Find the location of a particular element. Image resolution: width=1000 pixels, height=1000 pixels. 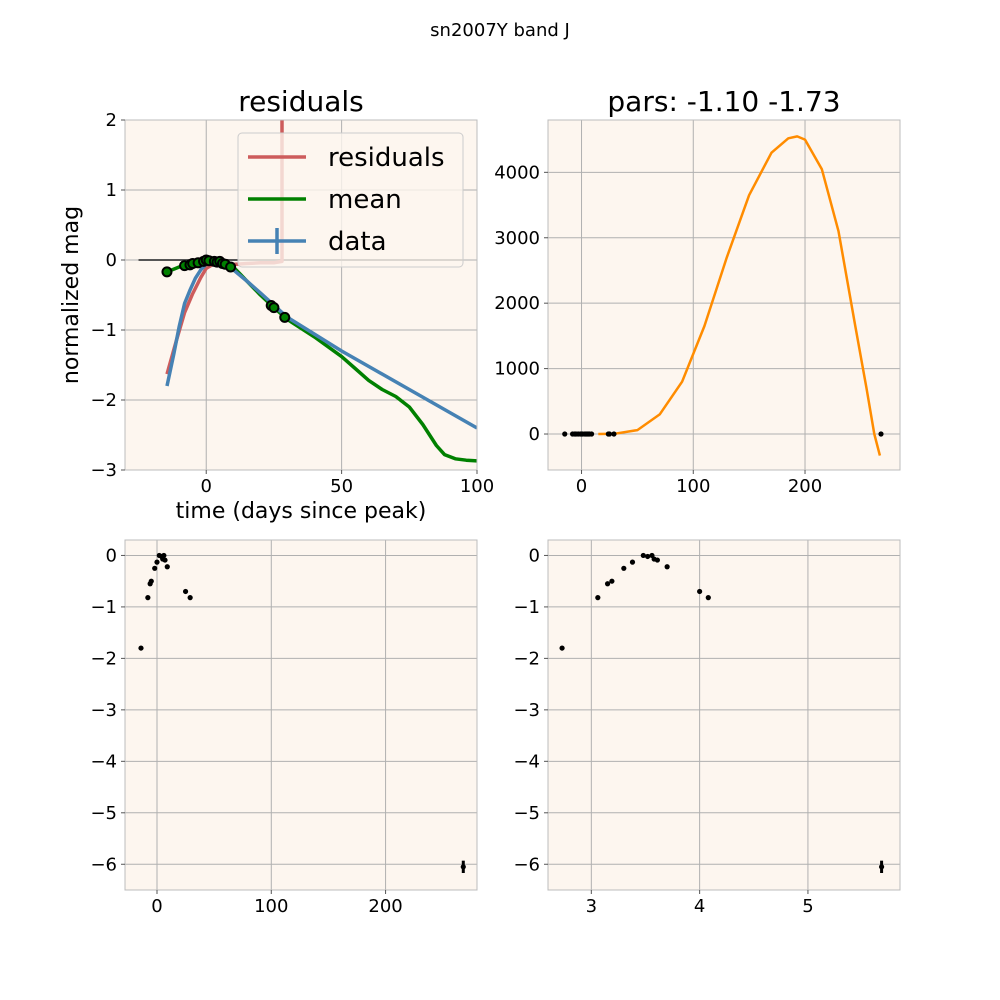

residuals-panel-frame is located at coordinates (301, 295).